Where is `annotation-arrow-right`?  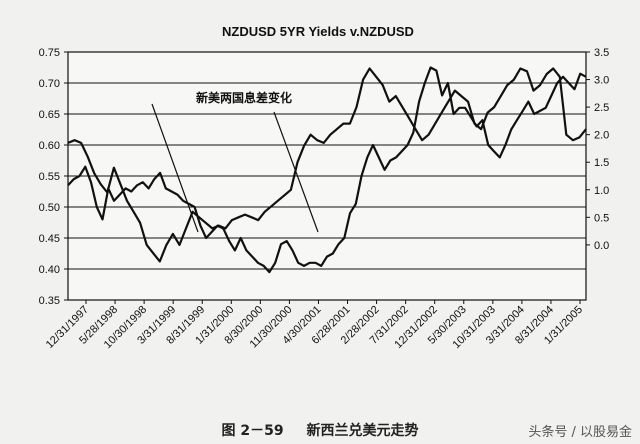
annotation-arrow-right is located at coordinates (296, 172).